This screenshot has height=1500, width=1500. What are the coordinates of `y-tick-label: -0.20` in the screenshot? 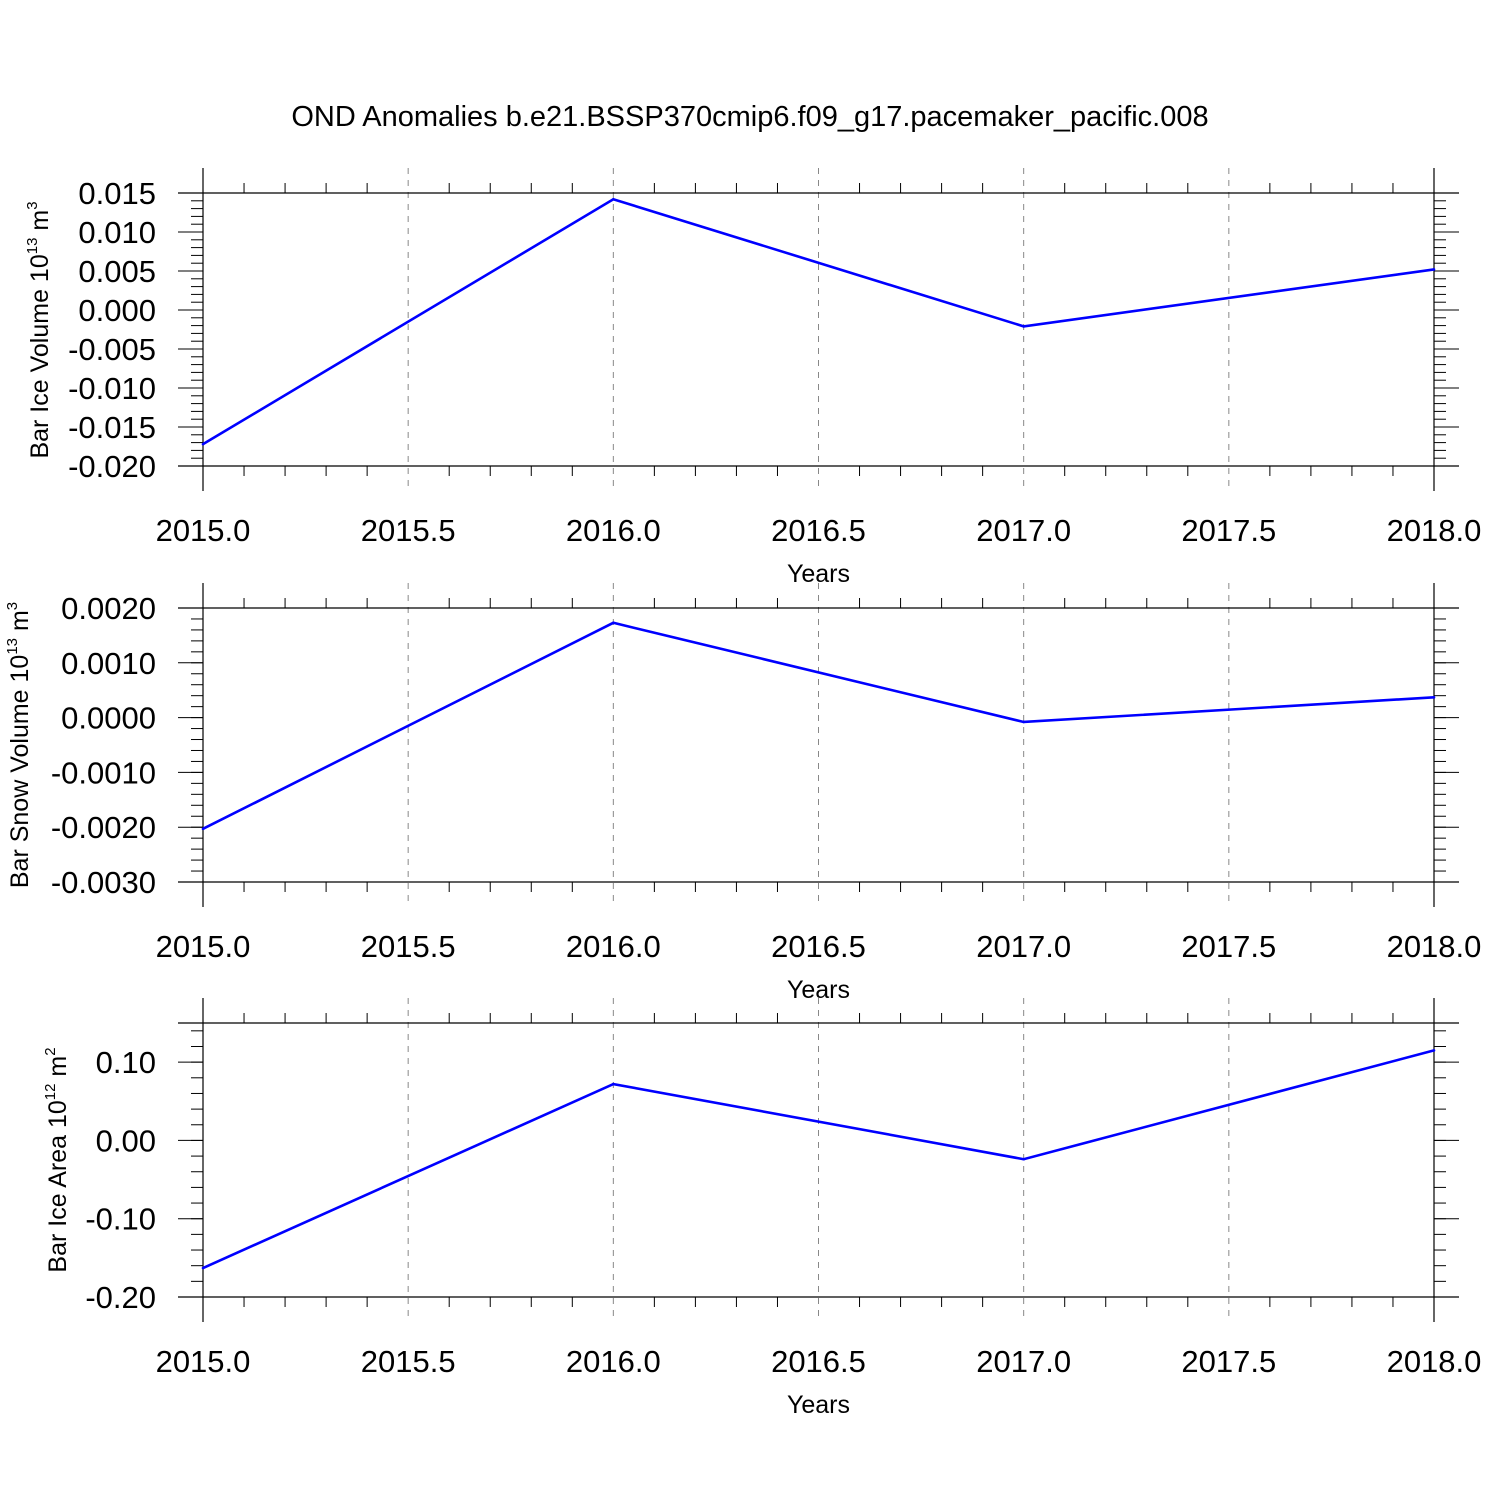 It's located at (120, 1297).